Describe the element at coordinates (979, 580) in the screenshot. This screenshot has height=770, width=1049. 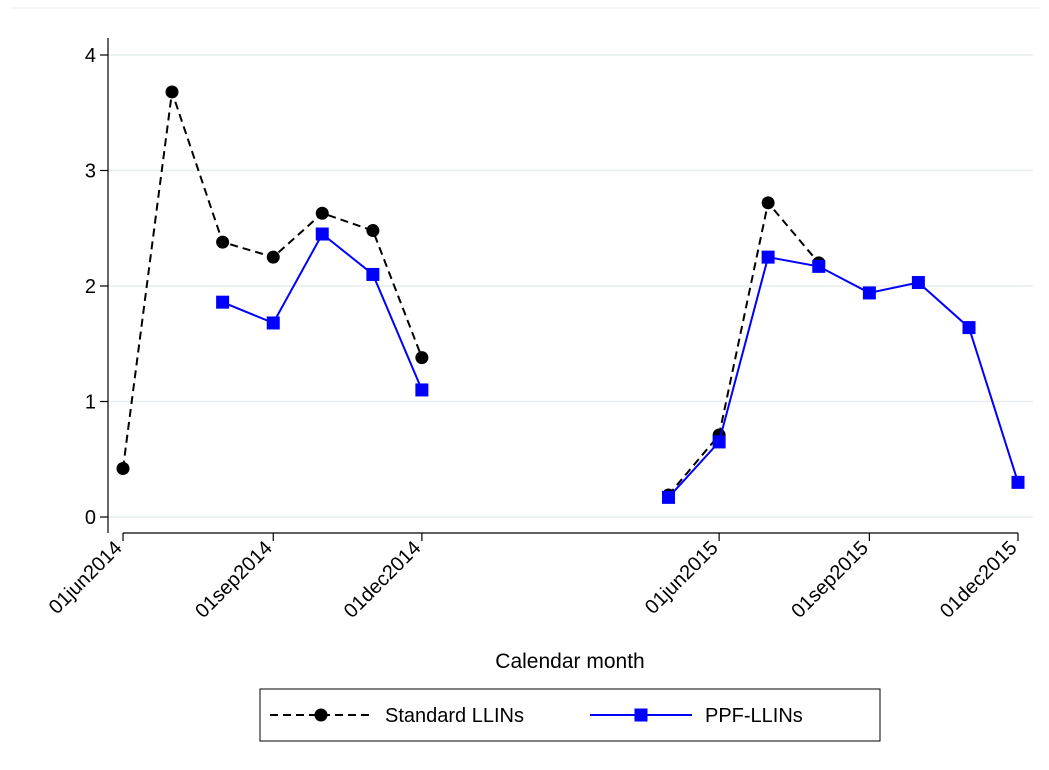
I see `x-tick-label: 01dec2015` at that location.